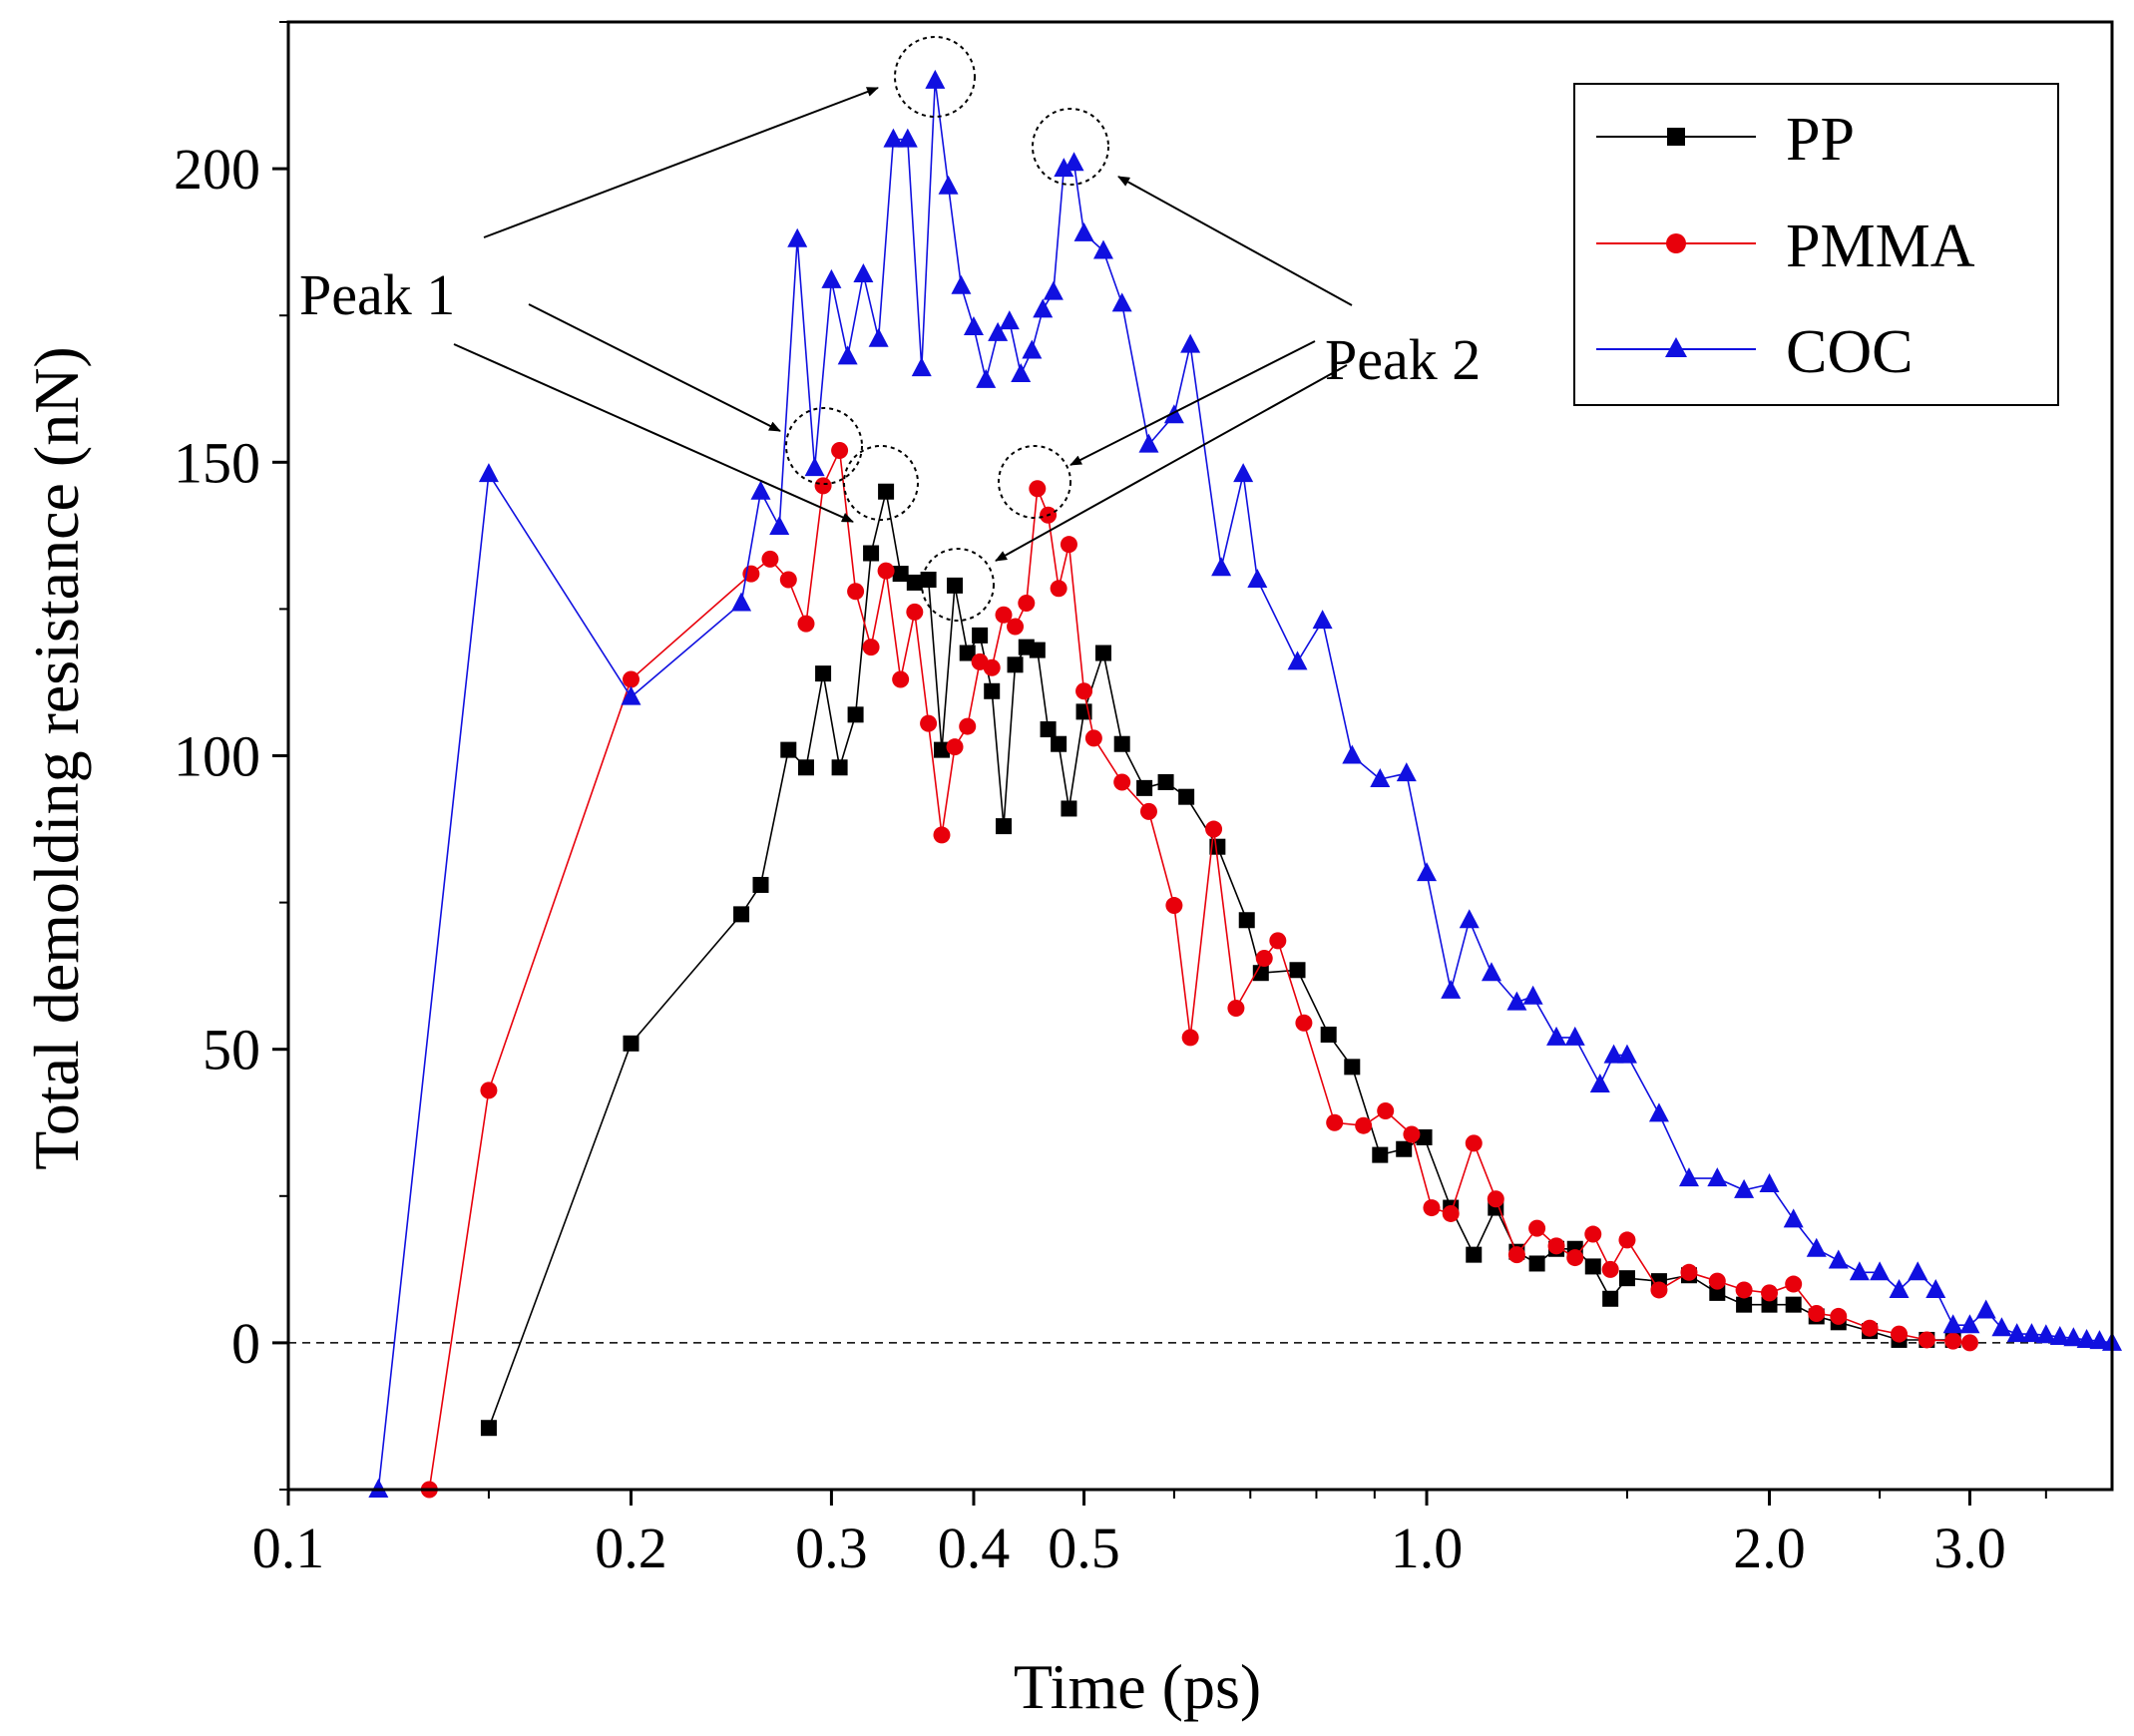 The image size is (2134, 1736). What do you see at coordinates (1676, 243) in the screenshot?
I see `legend-marker-pmma` at bounding box center [1676, 243].